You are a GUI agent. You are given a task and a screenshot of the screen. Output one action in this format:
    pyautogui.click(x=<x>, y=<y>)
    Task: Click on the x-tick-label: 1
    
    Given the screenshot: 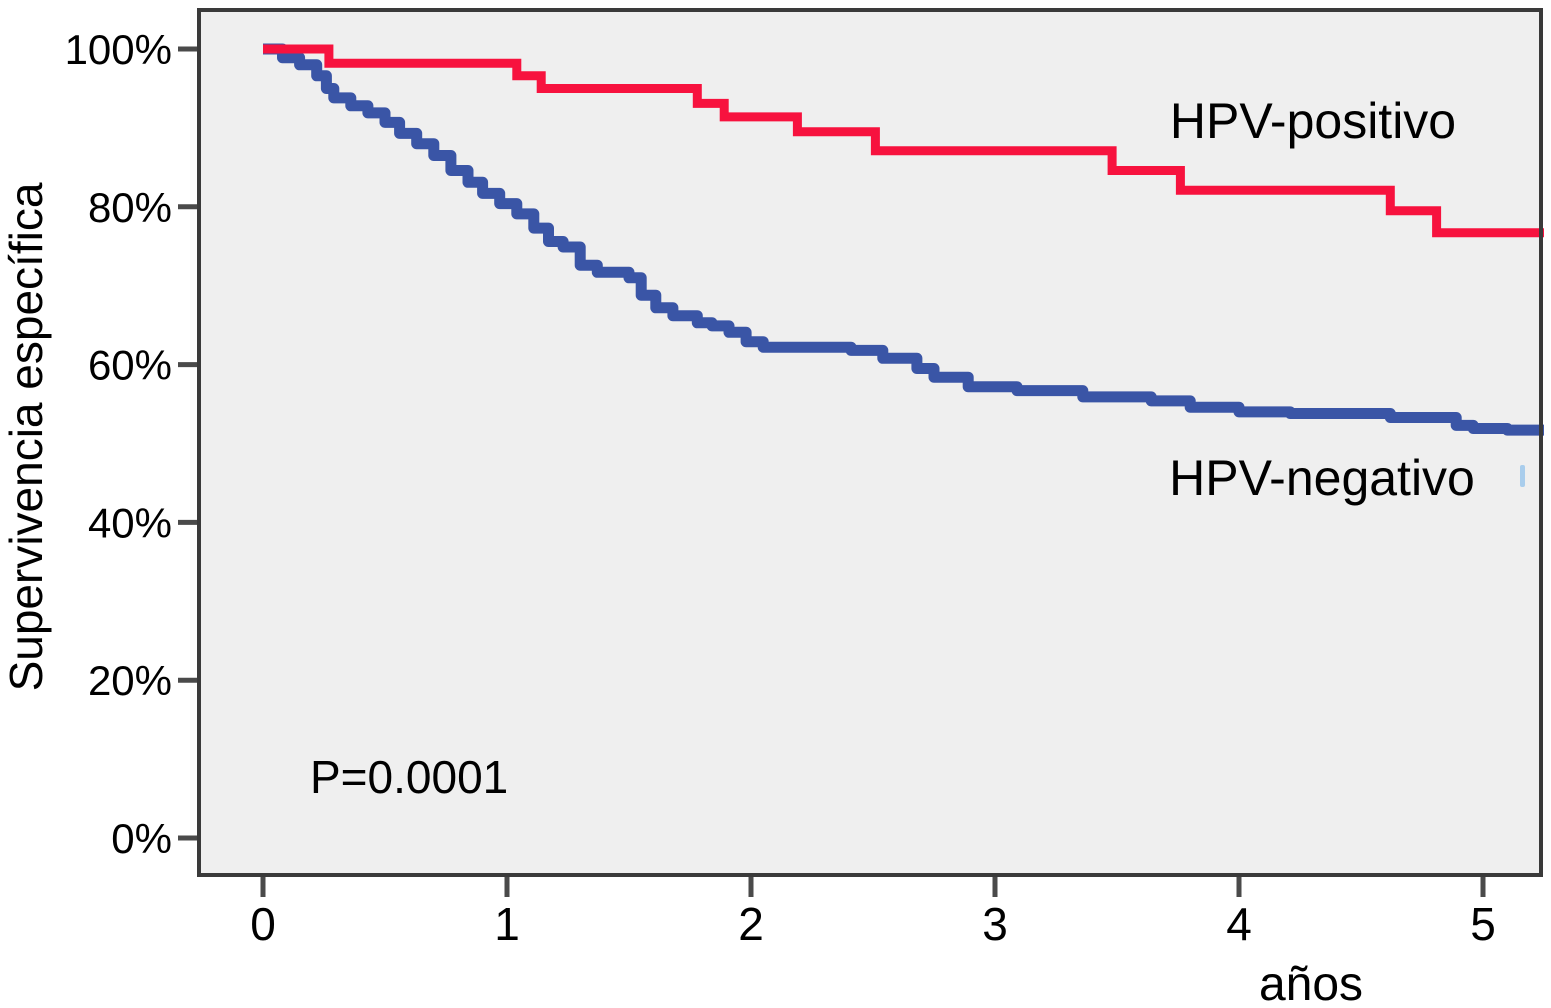 What is the action you would take?
    pyautogui.click(x=507, y=924)
    